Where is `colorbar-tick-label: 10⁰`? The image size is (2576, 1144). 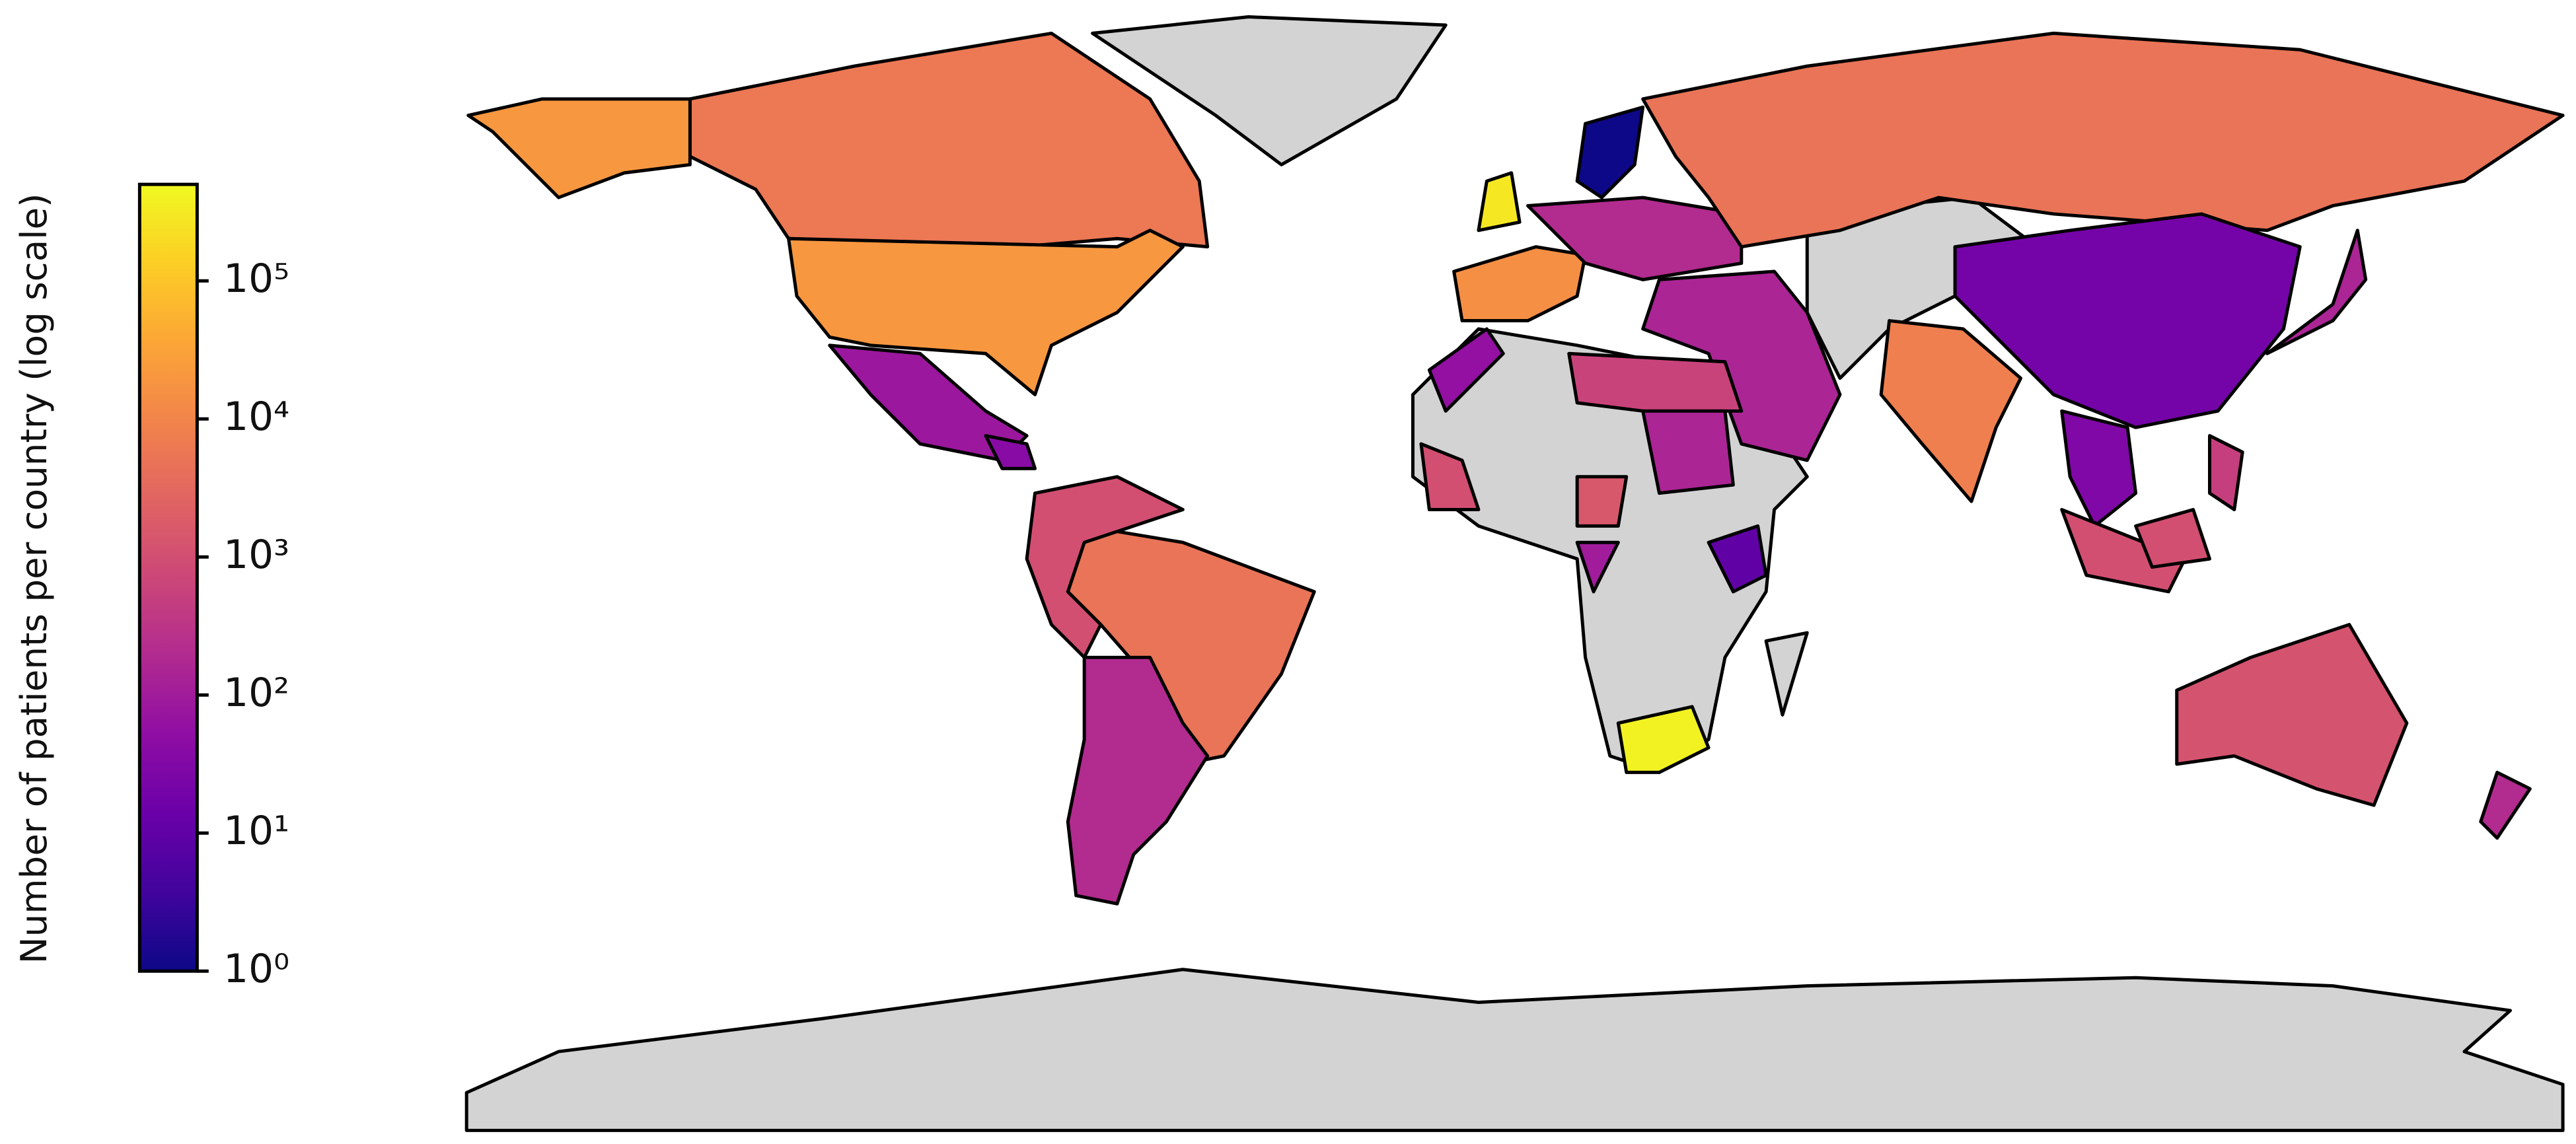
colorbar-tick-label: 10⁰ is located at coordinates (256, 969).